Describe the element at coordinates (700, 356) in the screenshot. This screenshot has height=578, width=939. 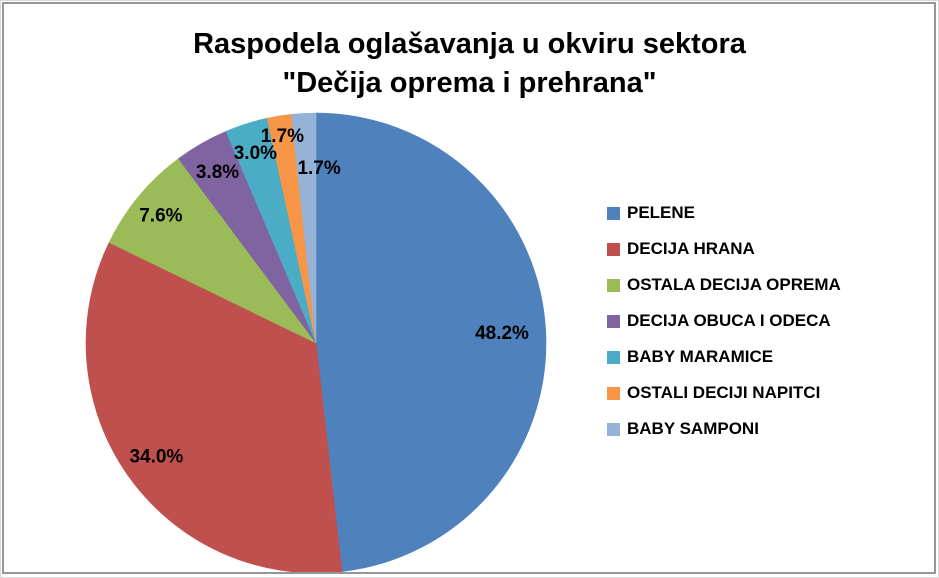
I see `legend-label: BABY MARAMICE` at that location.